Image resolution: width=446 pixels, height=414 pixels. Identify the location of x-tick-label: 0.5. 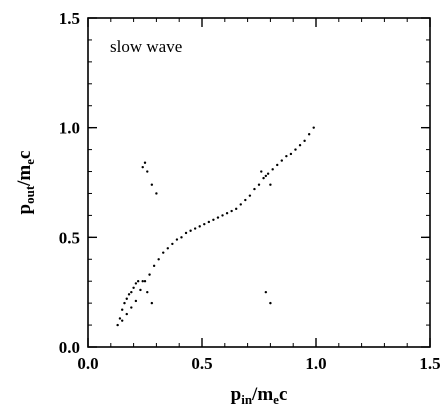
(201, 363).